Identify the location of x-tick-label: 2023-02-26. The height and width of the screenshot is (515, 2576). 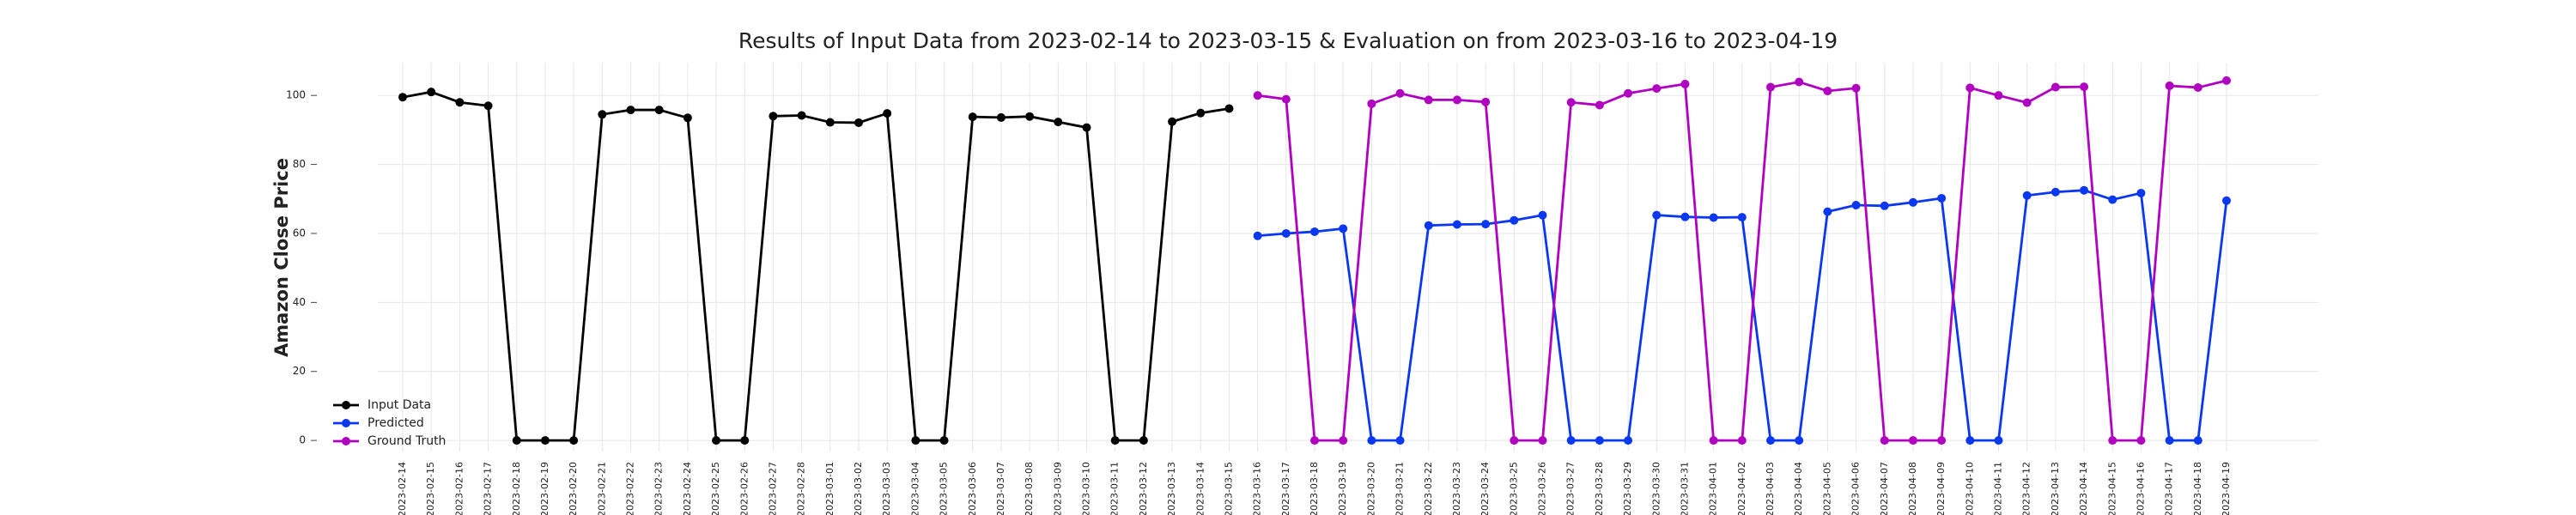
(744, 488).